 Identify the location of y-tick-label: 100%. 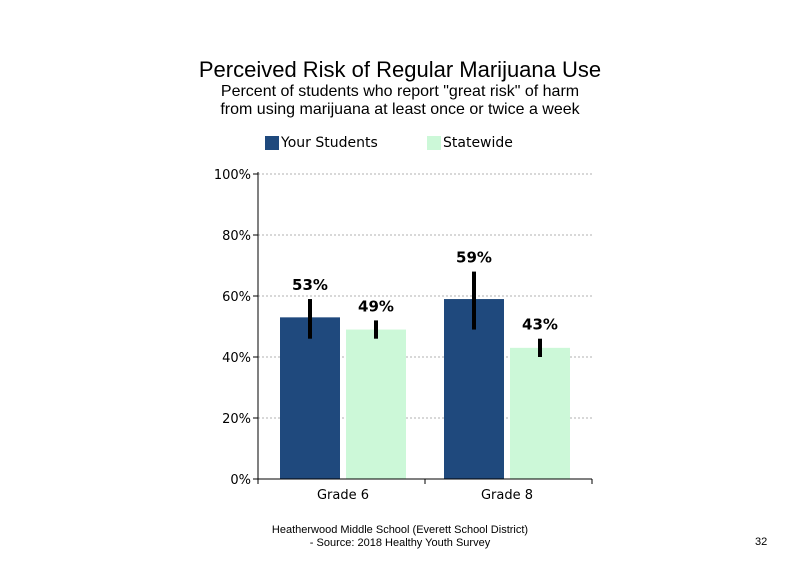
(232, 175).